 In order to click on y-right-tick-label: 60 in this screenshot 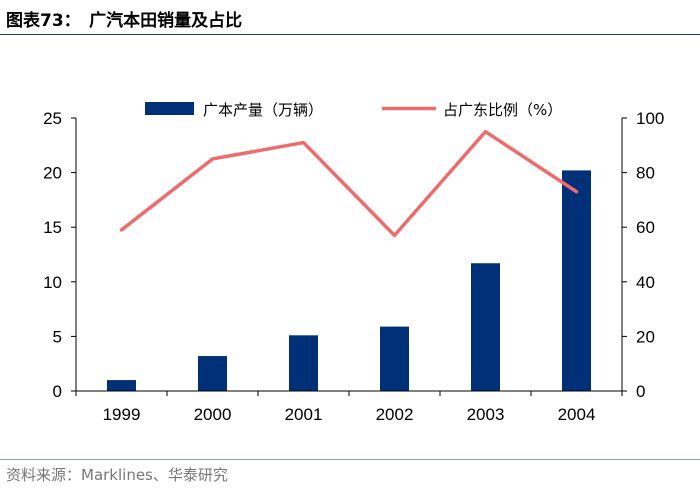, I will do `click(645, 227)`.